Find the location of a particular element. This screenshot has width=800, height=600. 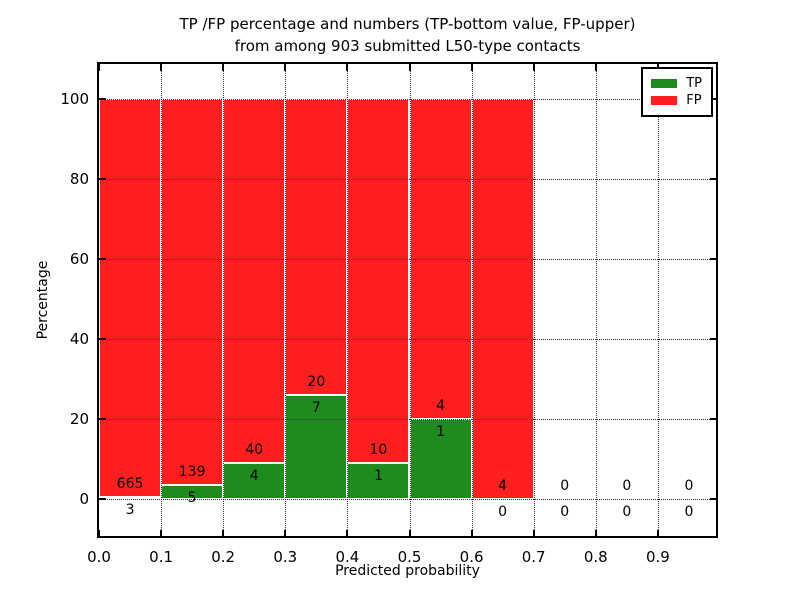

tp-count-label: 4 is located at coordinates (254, 475).